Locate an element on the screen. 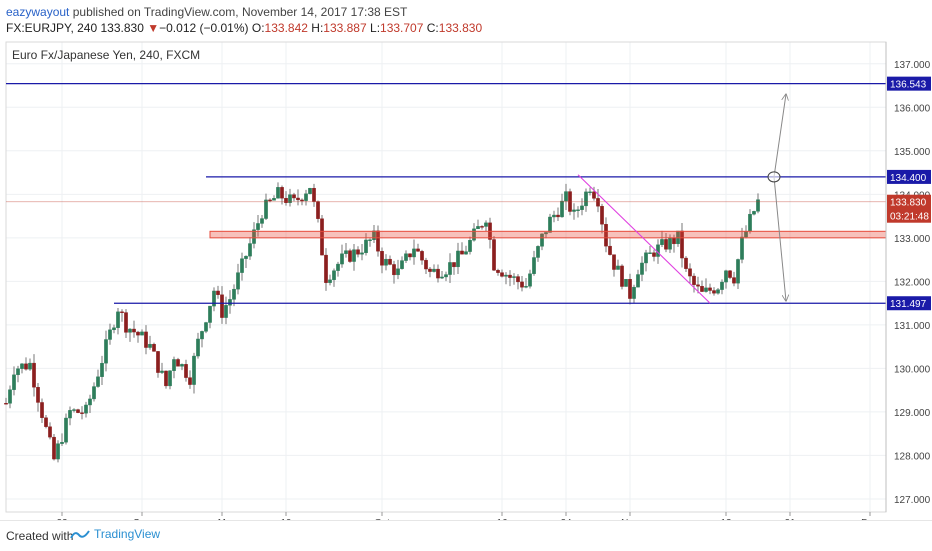 The height and width of the screenshot is (551, 932). x-tick-label: Nov is located at coordinates (630, 519).